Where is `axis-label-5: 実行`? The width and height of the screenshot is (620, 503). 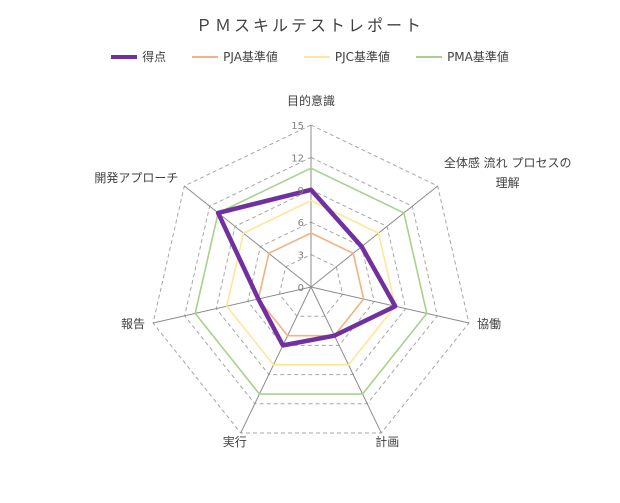 axis-label-5: 実行 is located at coordinates (235, 441).